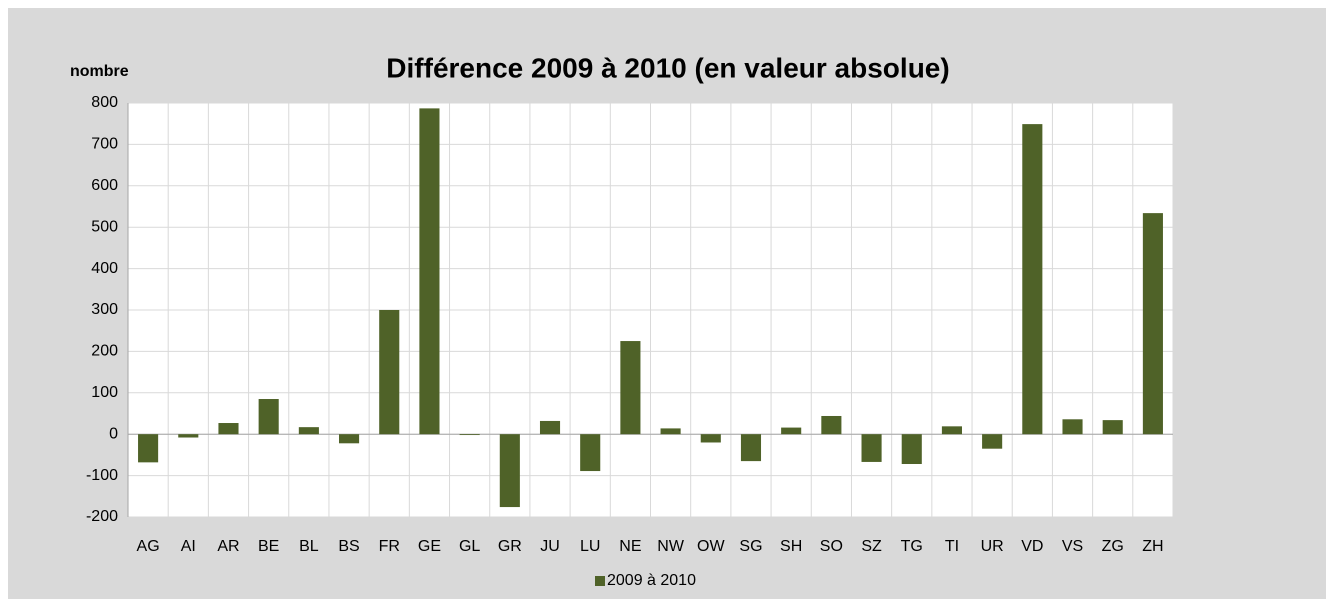 This screenshot has width=1334, height=612. Describe the element at coordinates (1113, 546) in the screenshot. I see `x-tick-label: ZG` at that location.